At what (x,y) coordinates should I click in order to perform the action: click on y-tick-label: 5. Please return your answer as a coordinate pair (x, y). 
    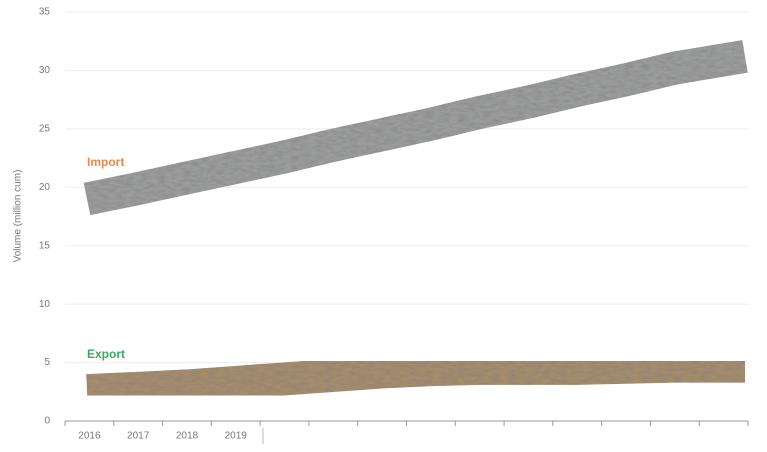
    Looking at the image, I should click on (47, 362).